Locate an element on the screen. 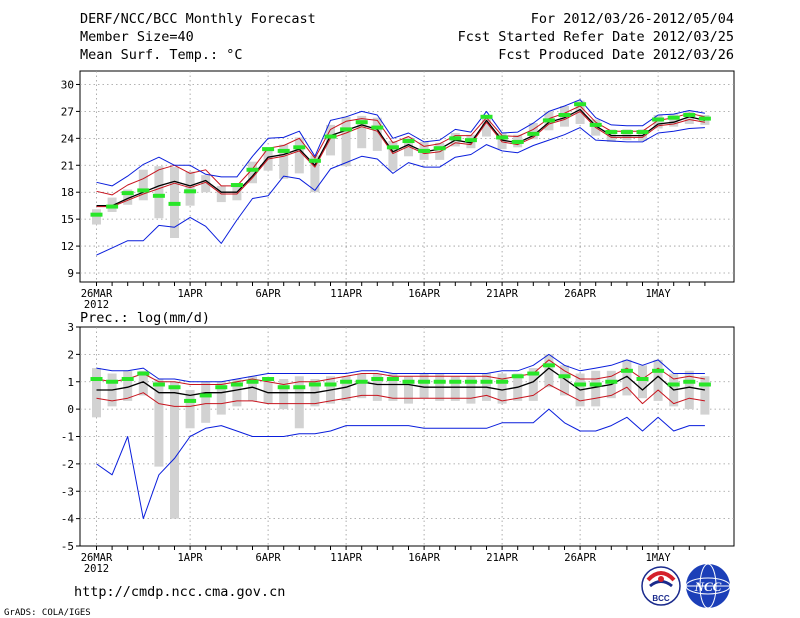 Image resolution: width=800 pixels, height=618 pixels. prec-maximum-line is located at coordinates (400, 368).